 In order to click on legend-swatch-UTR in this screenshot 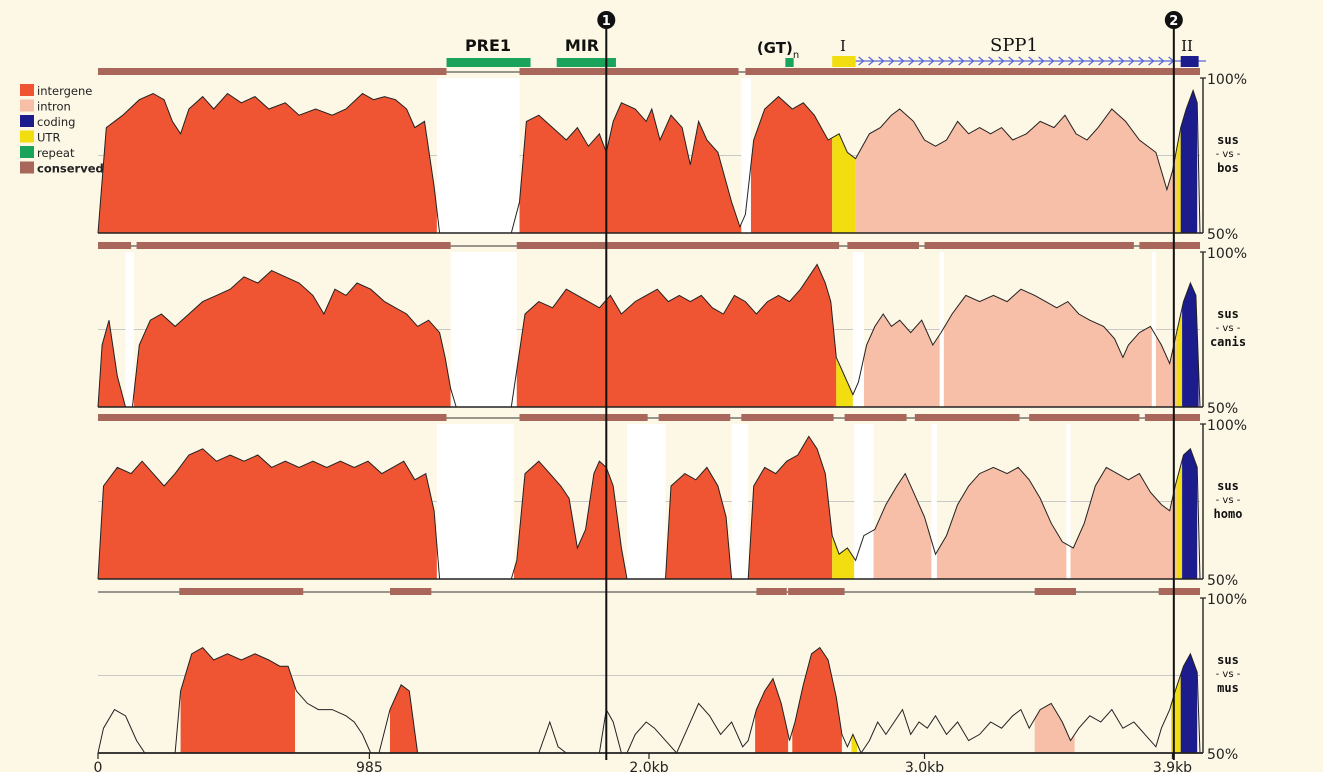, I will do `click(27, 136)`.